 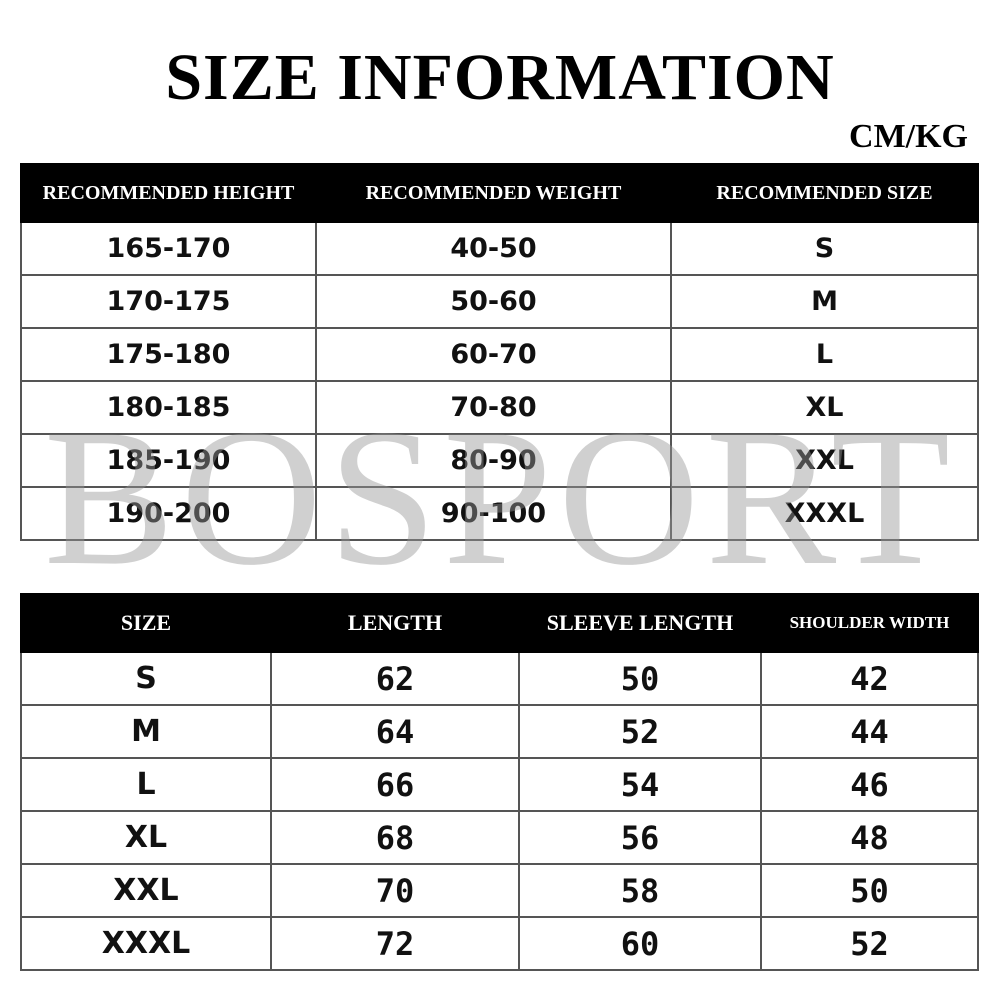 What do you see at coordinates (168, 354) in the screenshot?
I see `table-cell: 175-180` at bounding box center [168, 354].